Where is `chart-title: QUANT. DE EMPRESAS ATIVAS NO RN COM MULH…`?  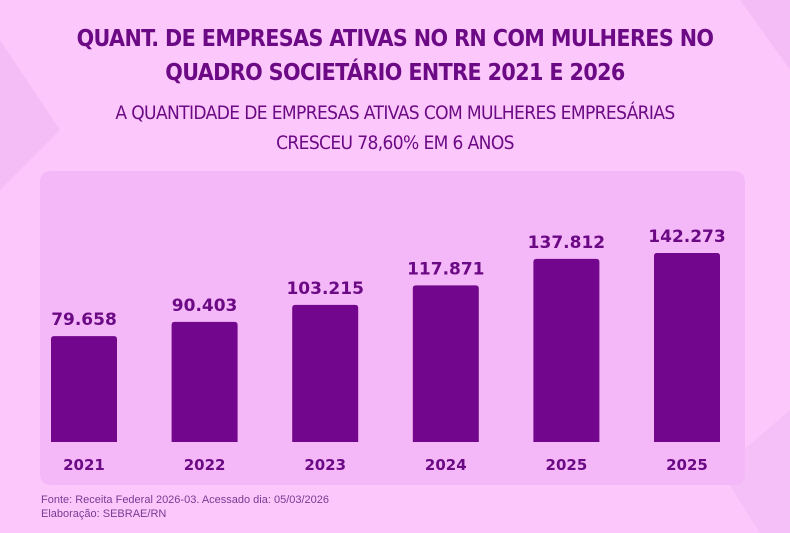 chart-title: QUANT. DE EMPRESAS ATIVAS NO RN COM MULH… is located at coordinates (395, 56).